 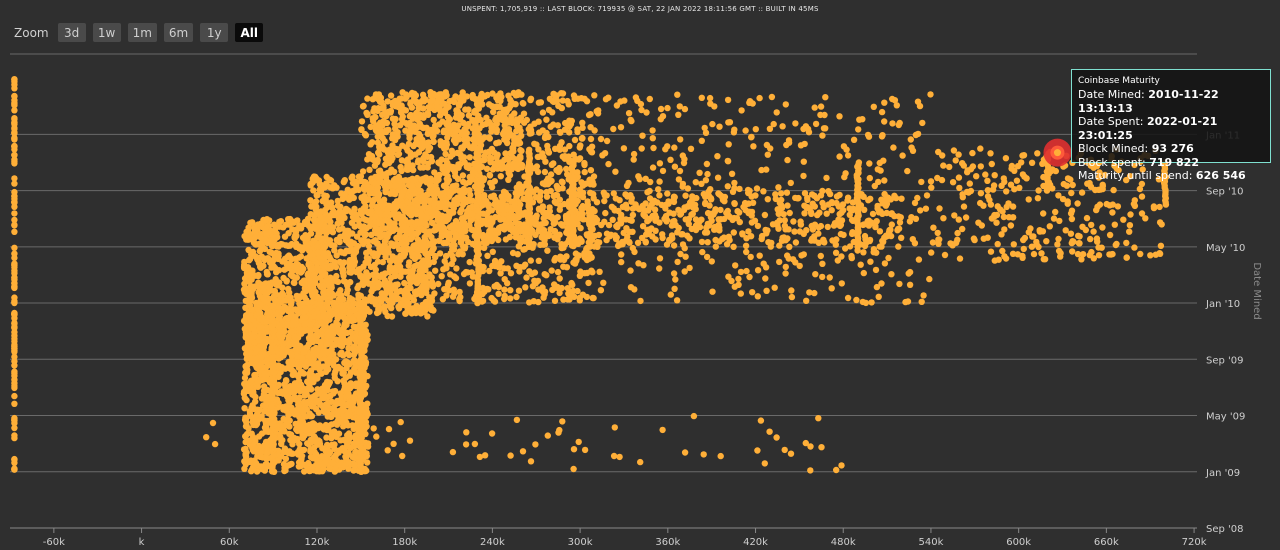 I want to click on zoom-button-6m: 6m, so click(x=178, y=32).